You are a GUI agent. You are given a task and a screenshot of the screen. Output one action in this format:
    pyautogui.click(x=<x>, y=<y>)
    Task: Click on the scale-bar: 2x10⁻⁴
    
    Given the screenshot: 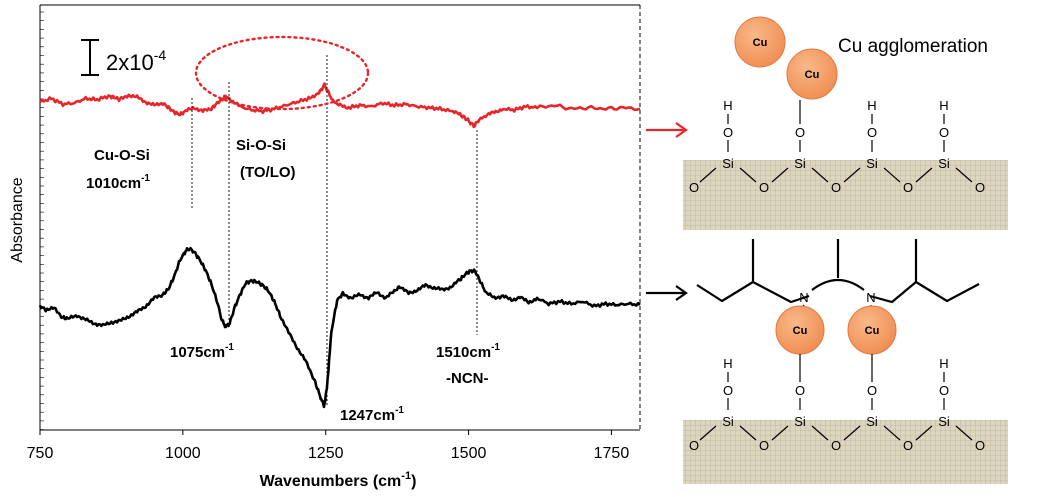 What is the action you would take?
    pyautogui.click(x=123, y=57)
    